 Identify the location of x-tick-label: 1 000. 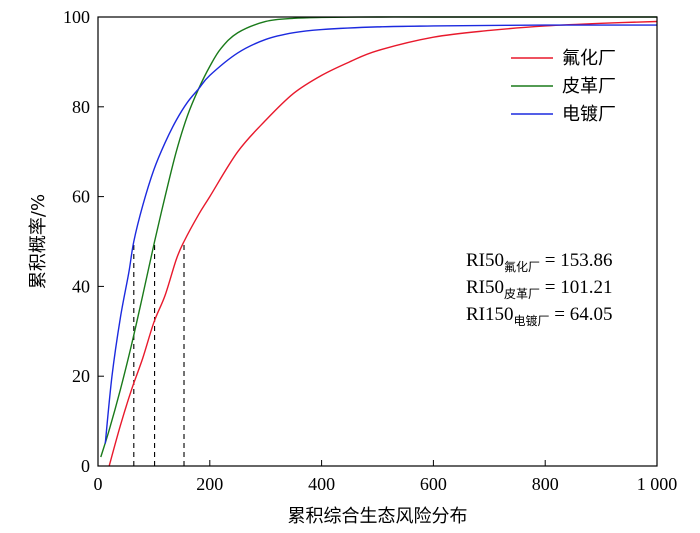
(657, 484).